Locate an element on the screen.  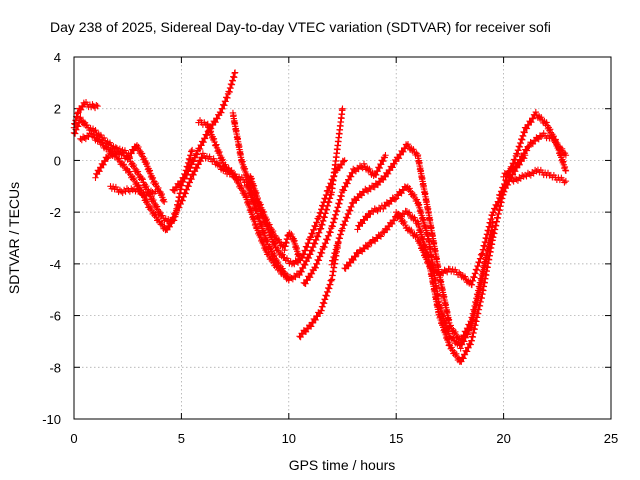
series-sat-b is located at coordinates (85, 115).